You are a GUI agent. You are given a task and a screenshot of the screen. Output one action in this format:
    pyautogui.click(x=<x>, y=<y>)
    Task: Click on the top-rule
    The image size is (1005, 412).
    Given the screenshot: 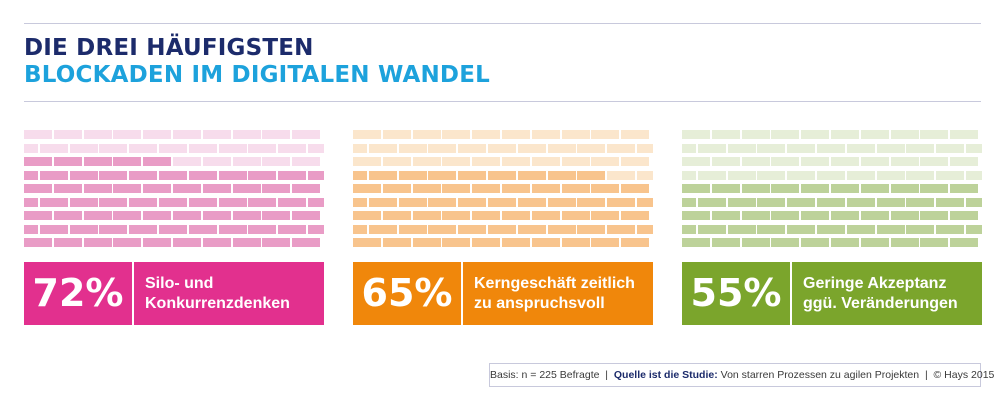 What is the action you would take?
    pyautogui.click(x=502, y=23)
    